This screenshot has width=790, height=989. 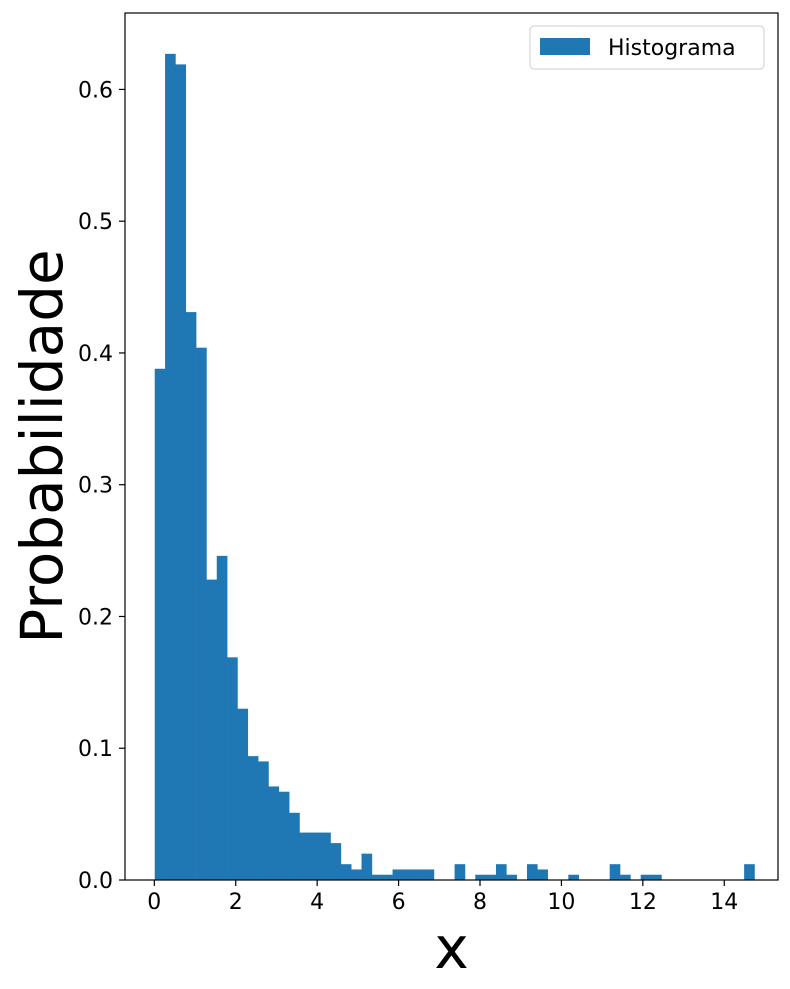 What do you see at coordinates (451, 948) in the screenshot?
I see `x-axis-title: x` at bounding box center [451, 948].